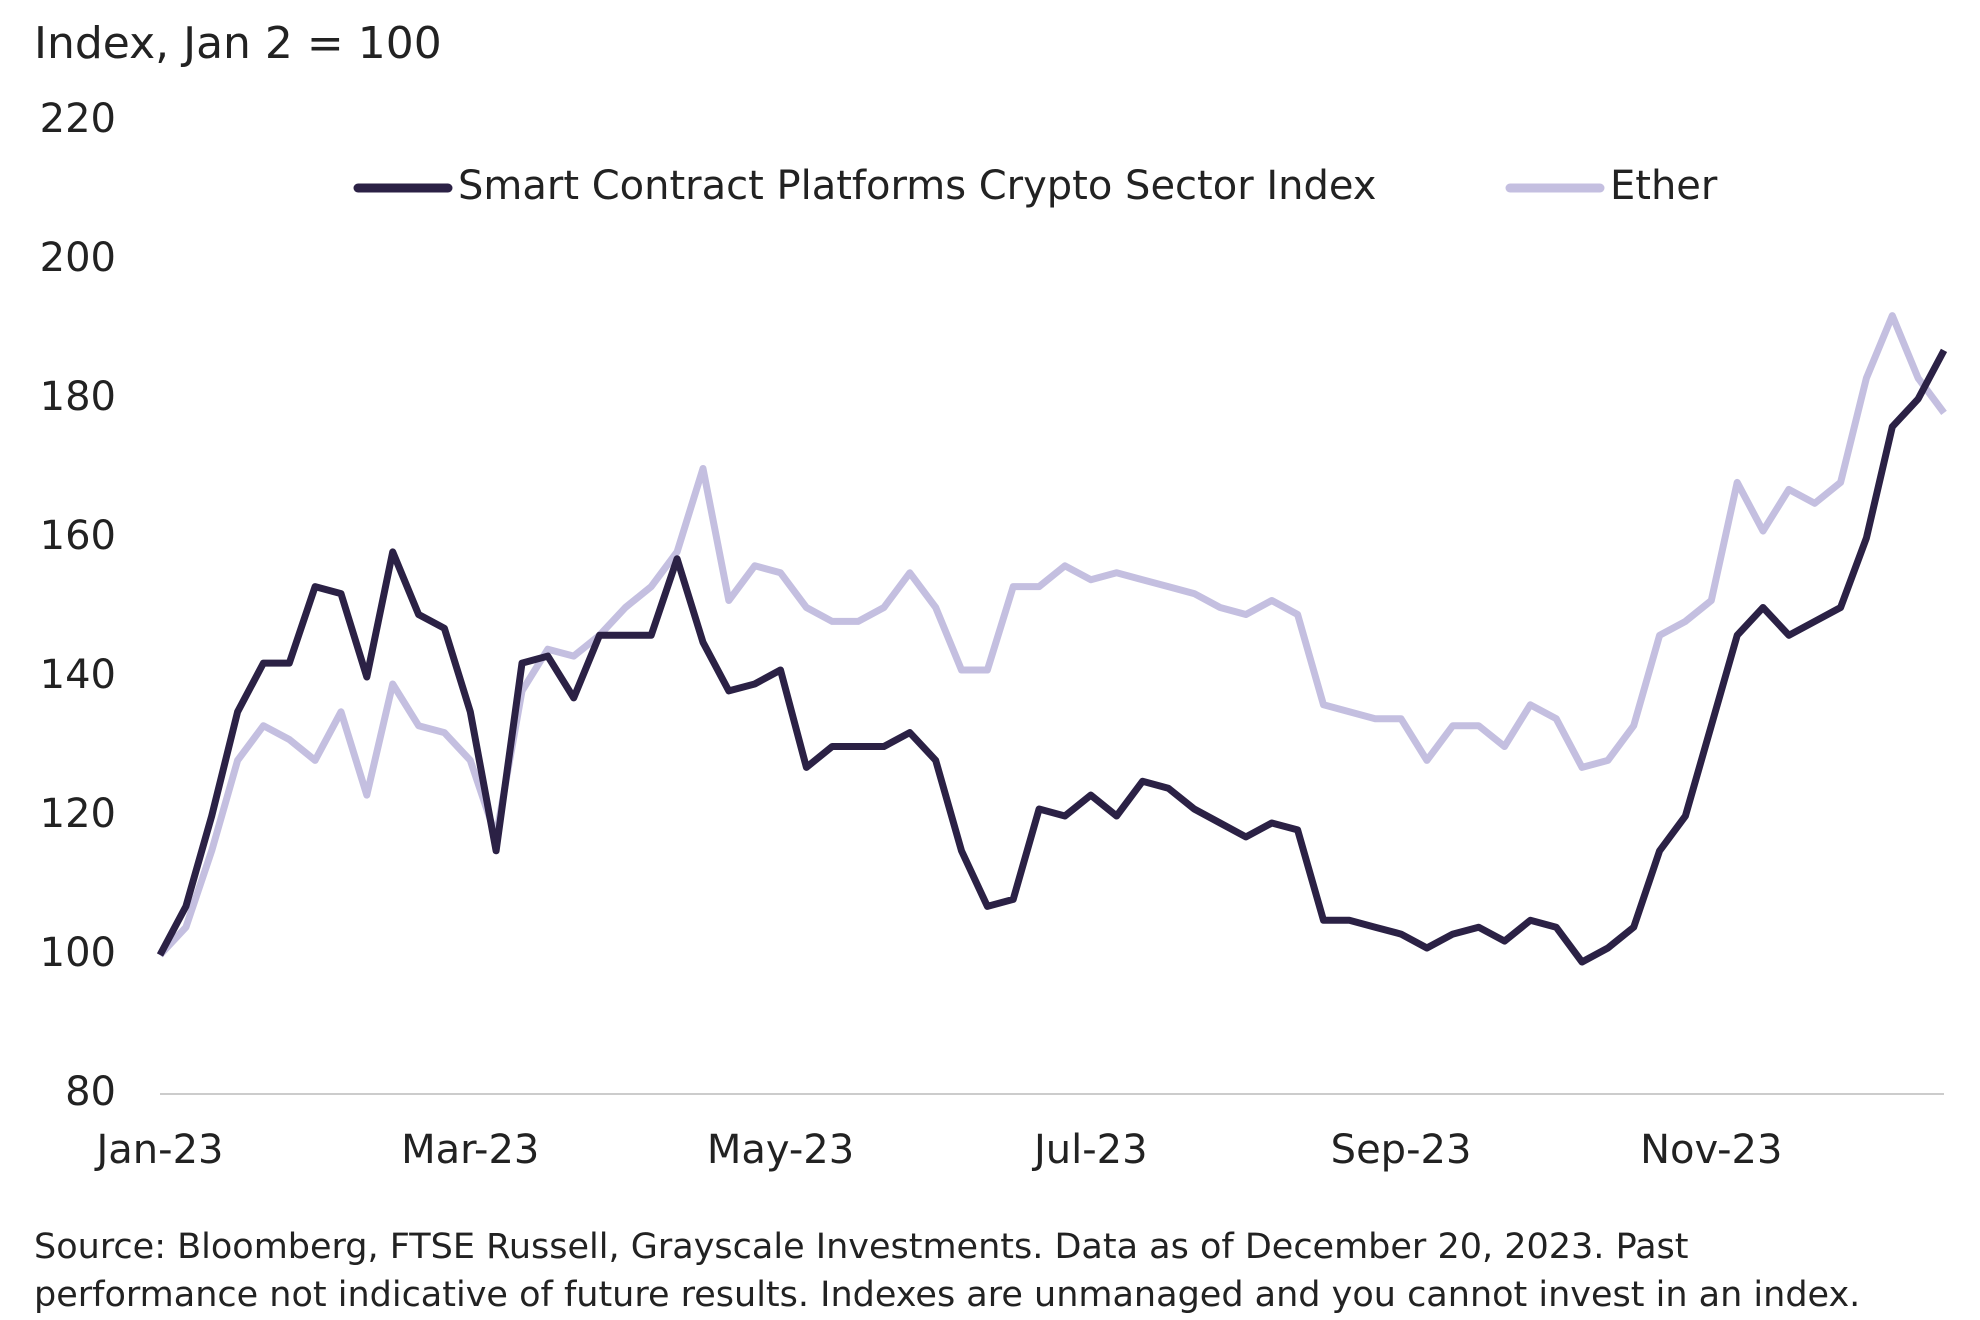 This screenshot has height=1320, width=1980. What do you see at coordinates (1711, 1150) in the screenshot?
I see `x-tick-label: Nov-23` at bounding box center [1711, 1150].